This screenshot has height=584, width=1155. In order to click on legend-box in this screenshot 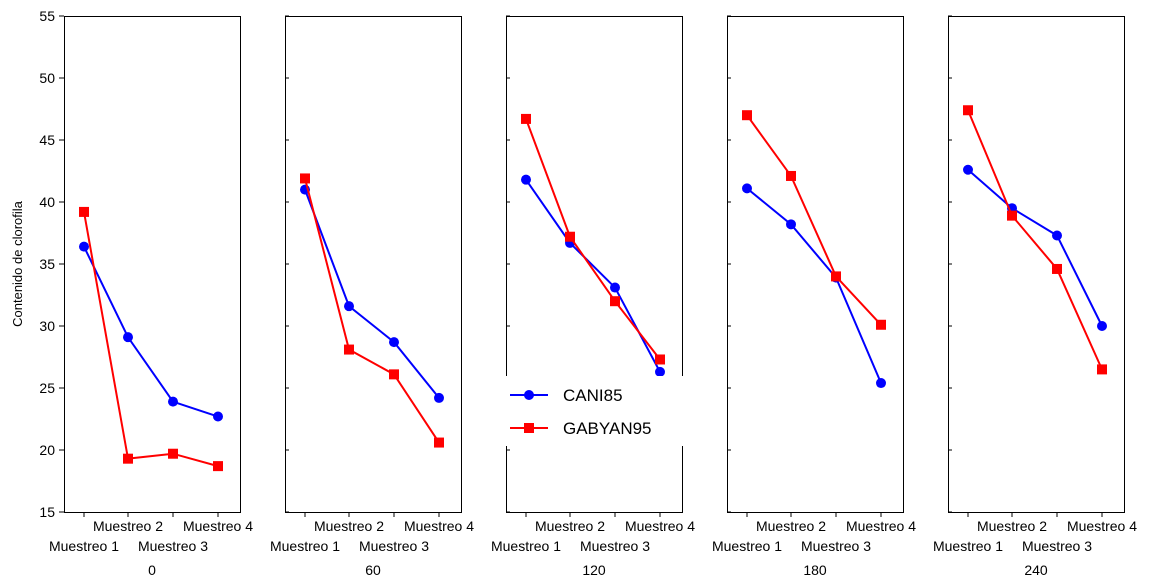, I will do `click(592, 411)`.